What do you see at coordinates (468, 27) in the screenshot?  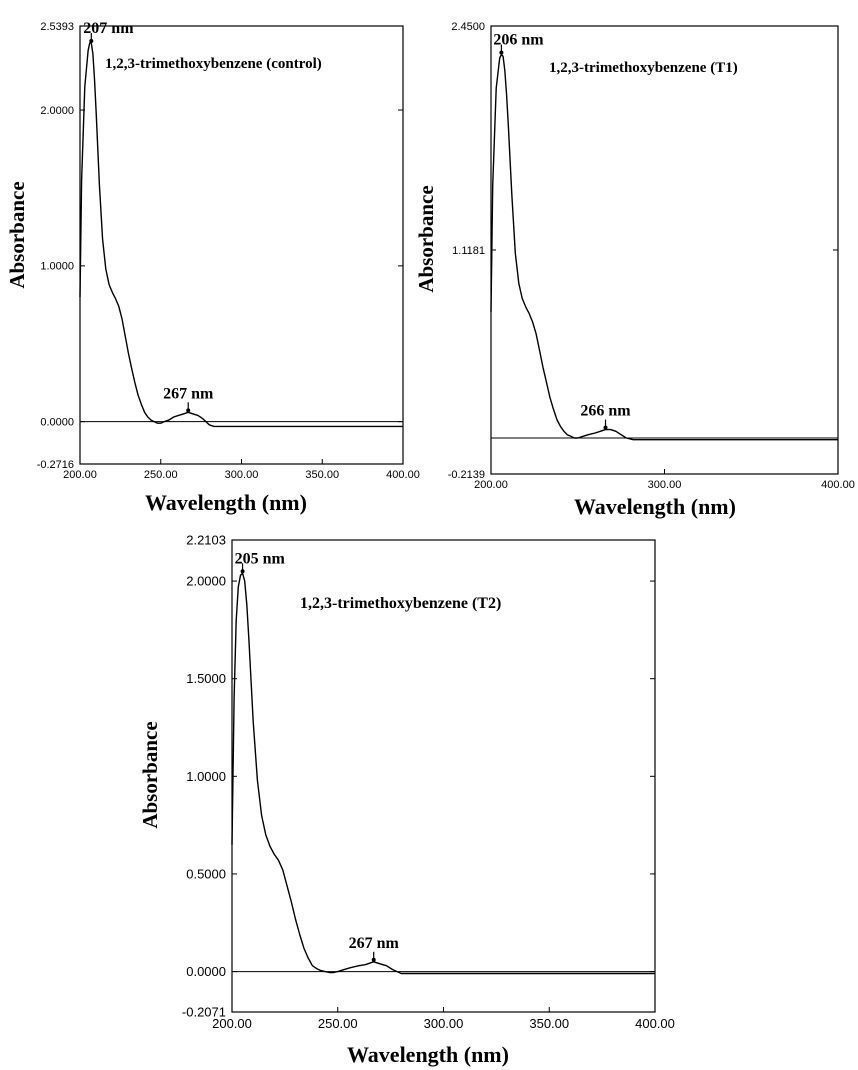 I see `y-tick-label: 2.4500` at bounding box center [468, 27].